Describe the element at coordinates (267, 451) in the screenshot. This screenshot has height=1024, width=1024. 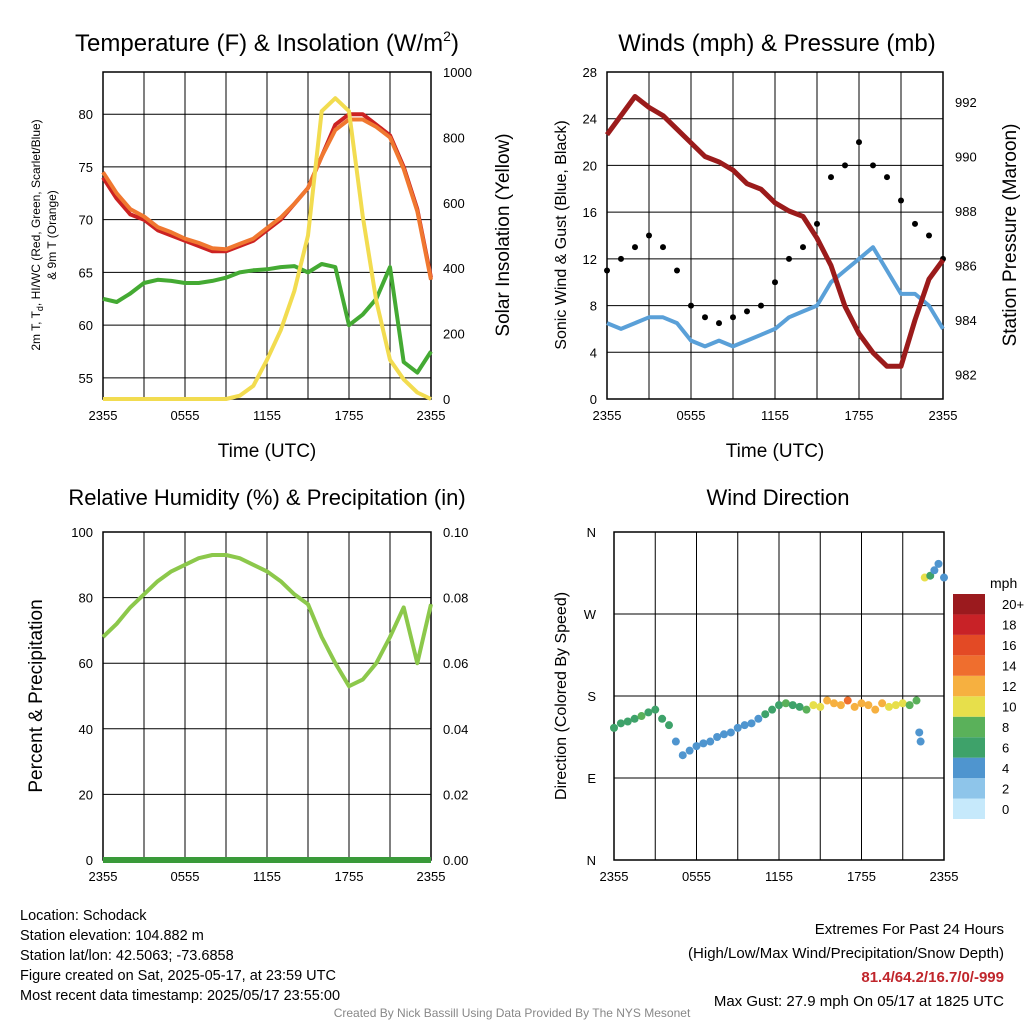
I see `temperature-xlabel: Time (UTC)` at that location.